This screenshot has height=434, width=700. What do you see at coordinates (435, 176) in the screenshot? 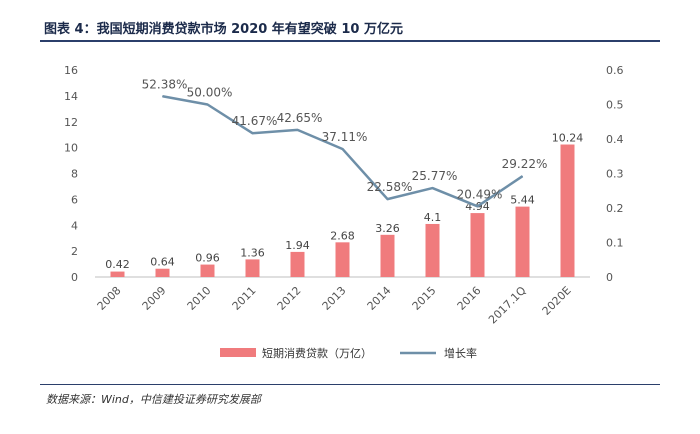
I see `growth-value-label: 25.77%` at bounding box center [435, 176].